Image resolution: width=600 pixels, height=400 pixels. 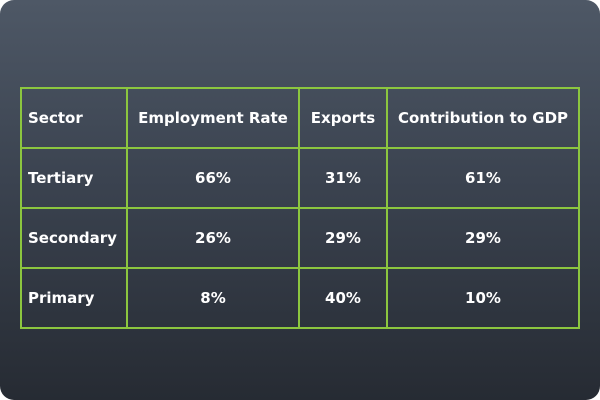 What do you see at coordinates (483, 178) in the screenshot?
I see `table-cell: 61%` at bounding box center [483, 178].